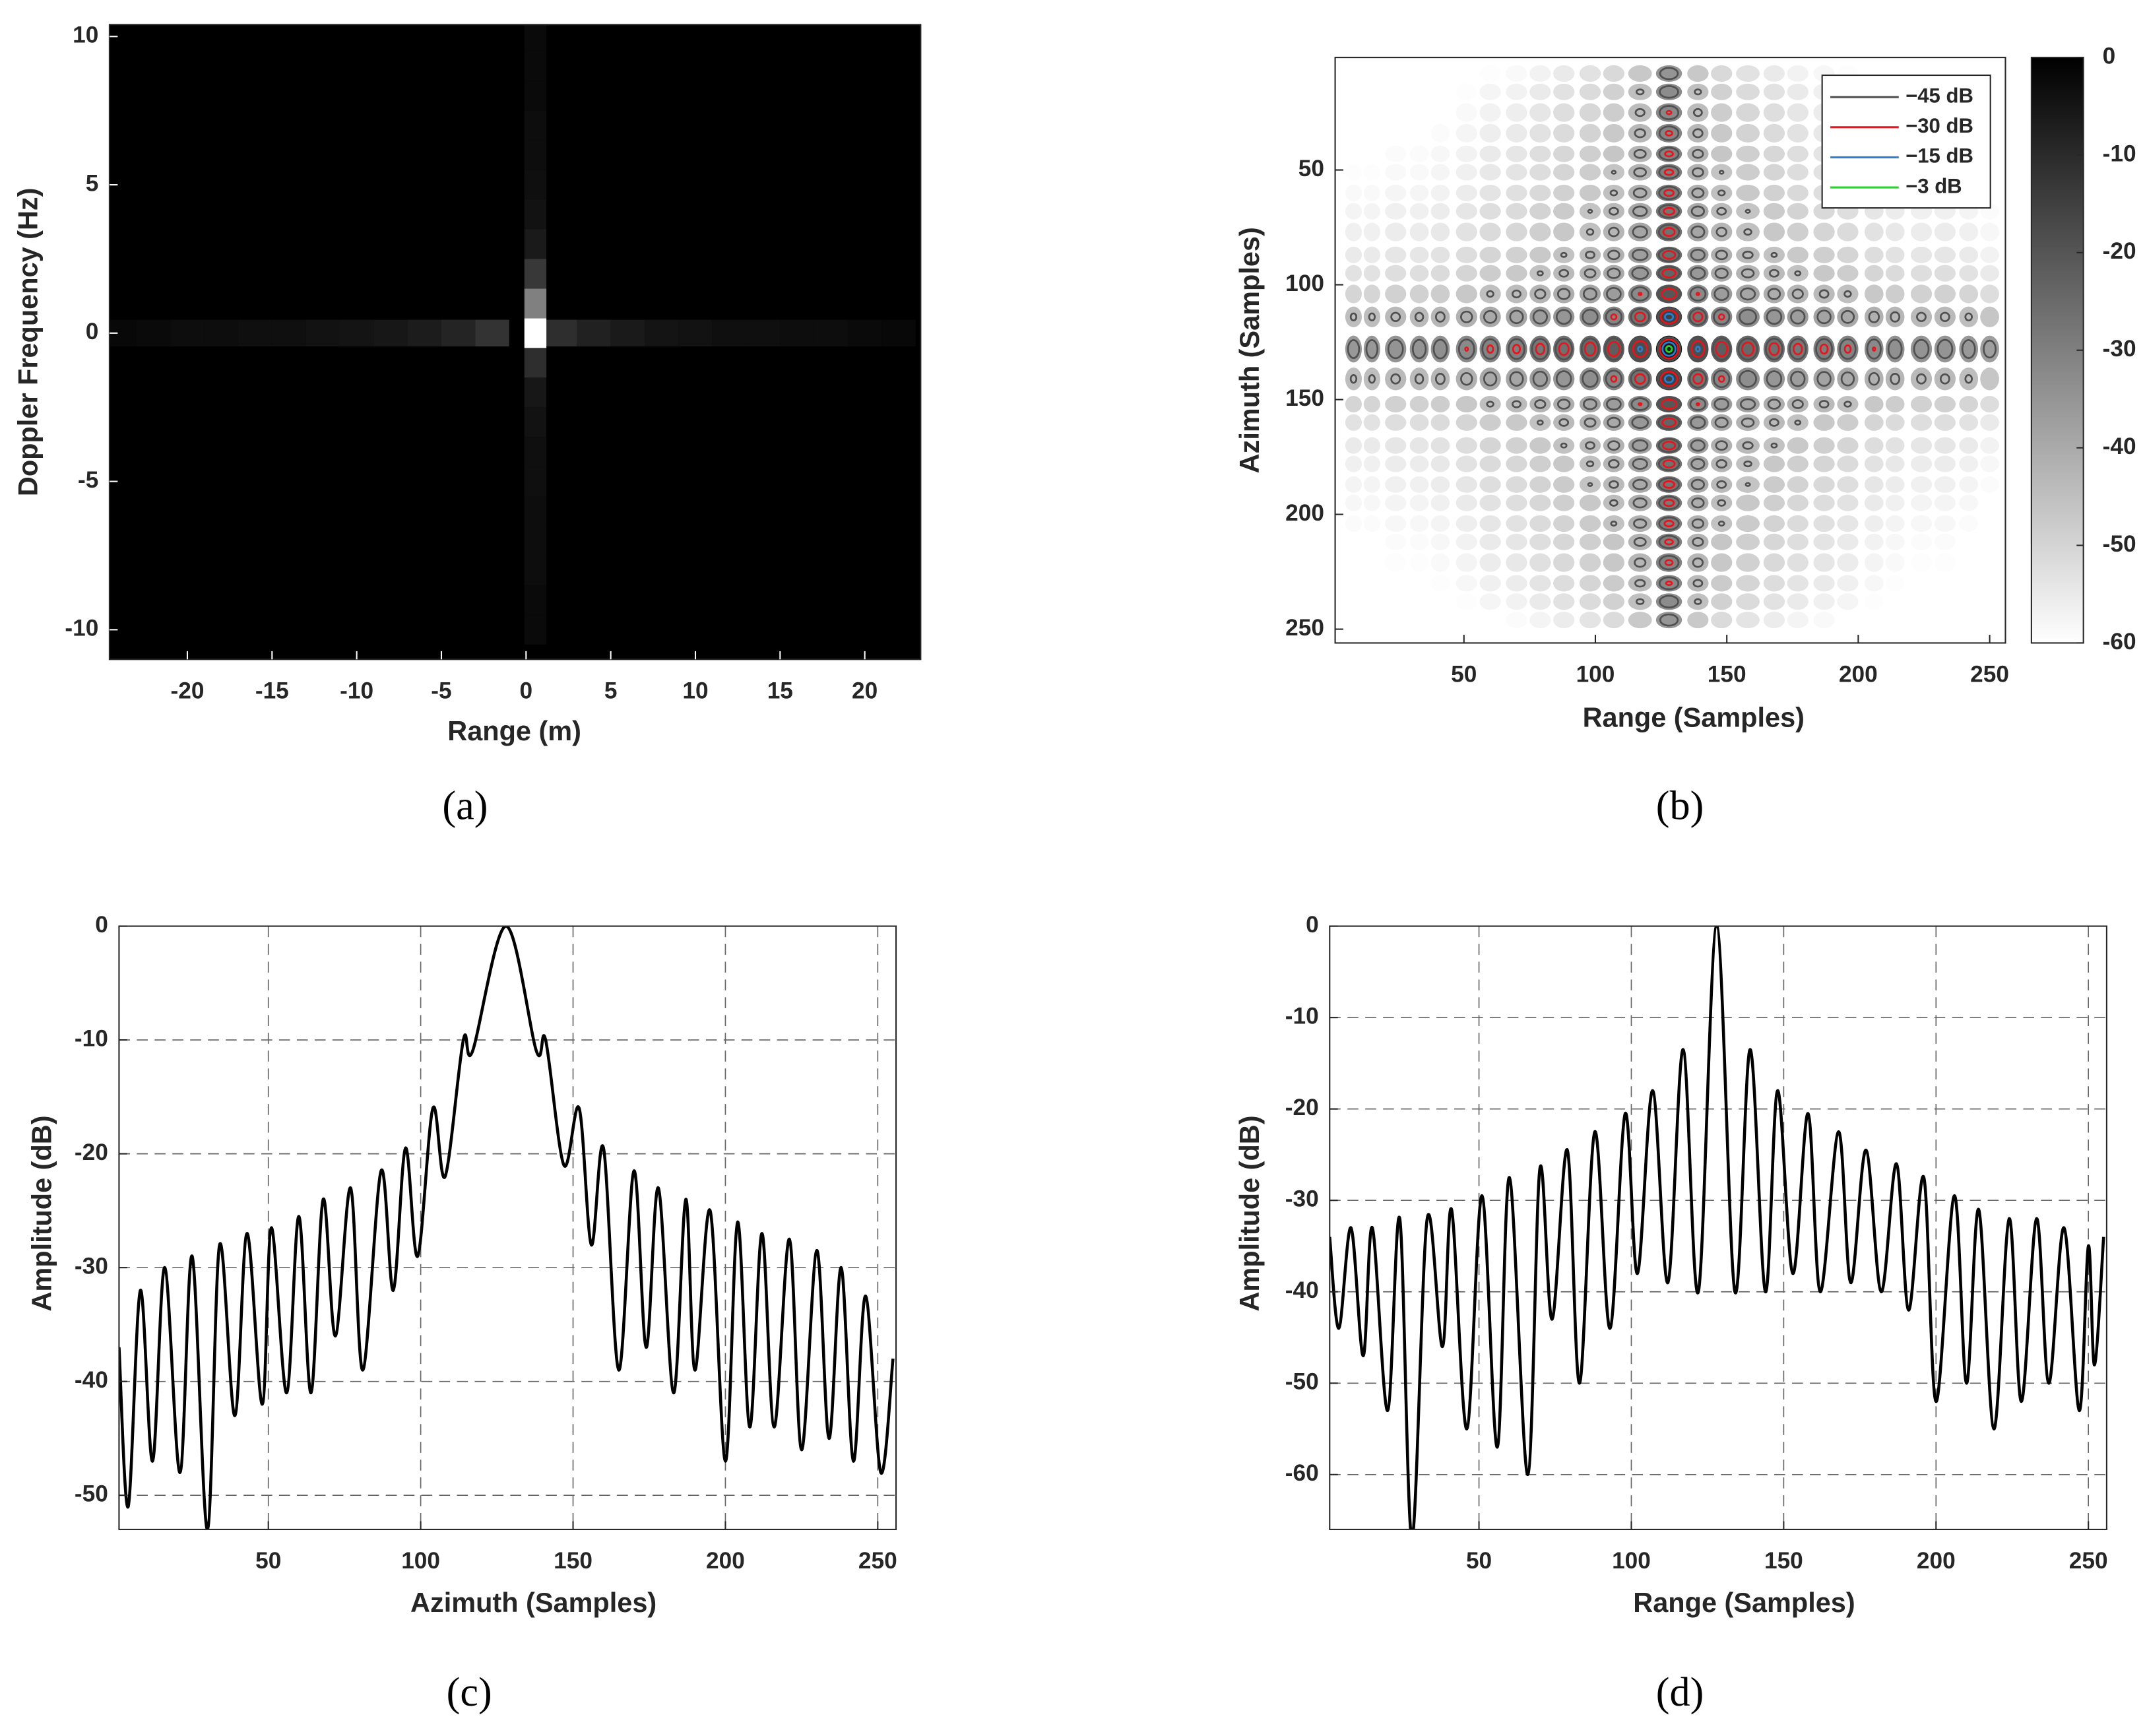 This screenshot has width=2145, height=1736. I want to click on y-tick-label: 150, so click(1304, 398).